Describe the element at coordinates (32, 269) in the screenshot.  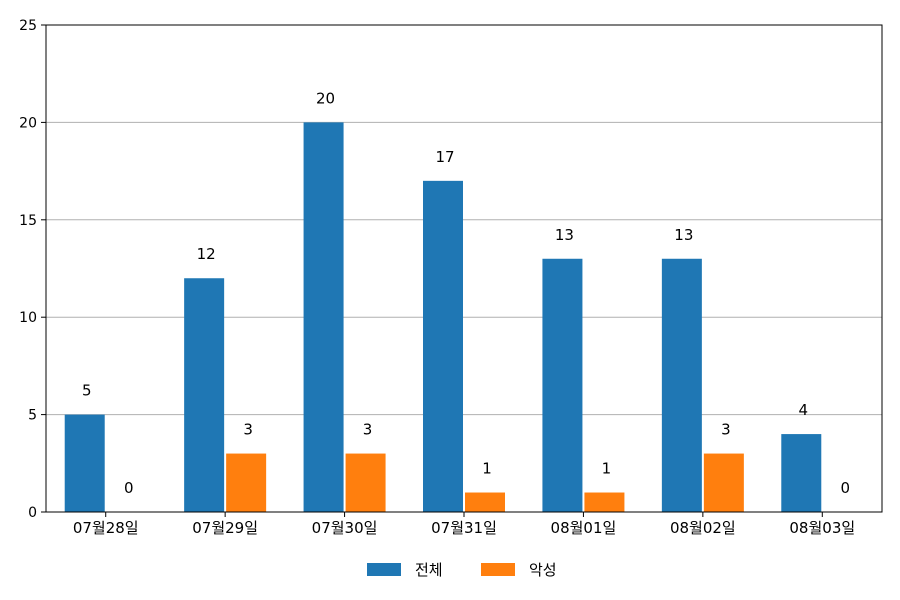
I see `y-axis: 0 5 10 15 20 25` at that location.